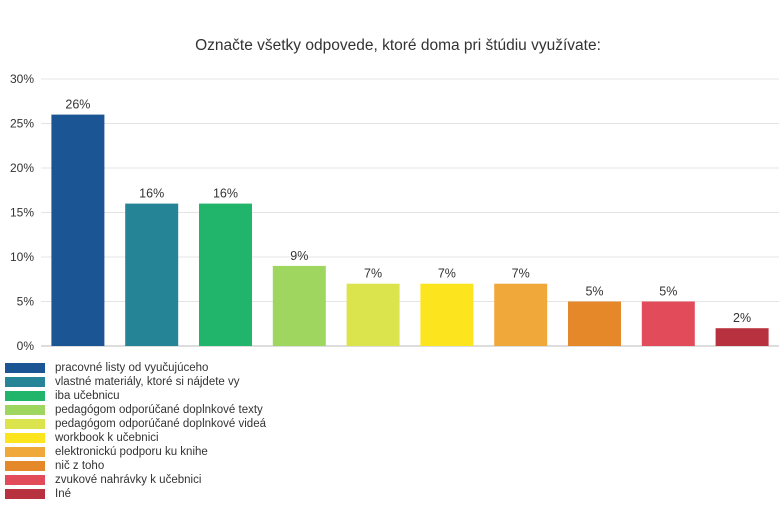 The width and height of the screenshot is (780, 520). What do you see at coordinates (87, 396) in the screenshot?
I see `legend-label: iba učebnicu` at bounding box center [87, 396].